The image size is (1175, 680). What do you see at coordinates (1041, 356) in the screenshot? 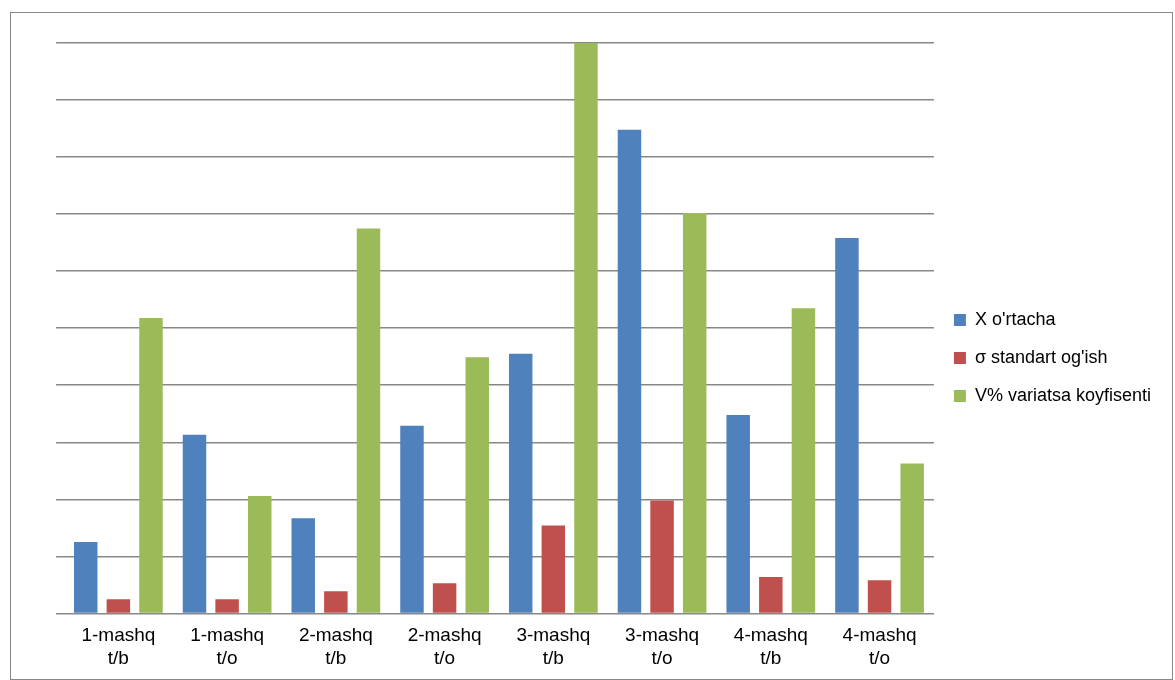
I see `legend-label: σ standart og'ish` at bounding box center [1041, 356].